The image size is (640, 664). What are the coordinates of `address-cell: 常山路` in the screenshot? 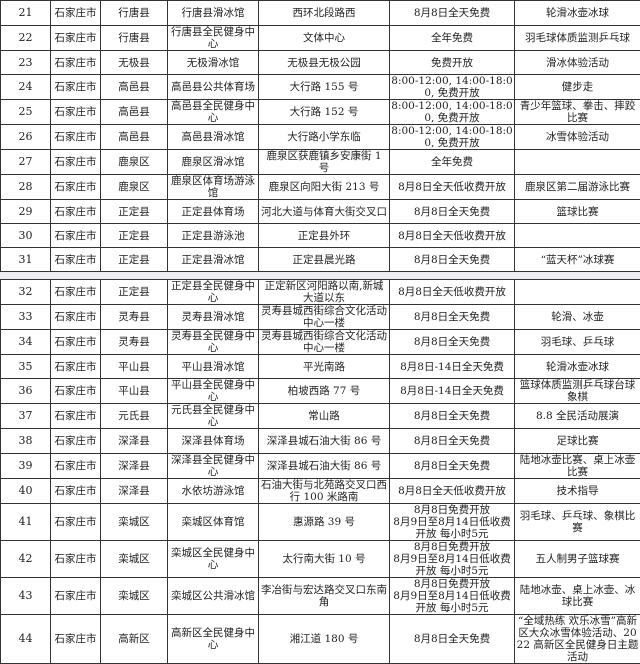 It's located at (324, 416).